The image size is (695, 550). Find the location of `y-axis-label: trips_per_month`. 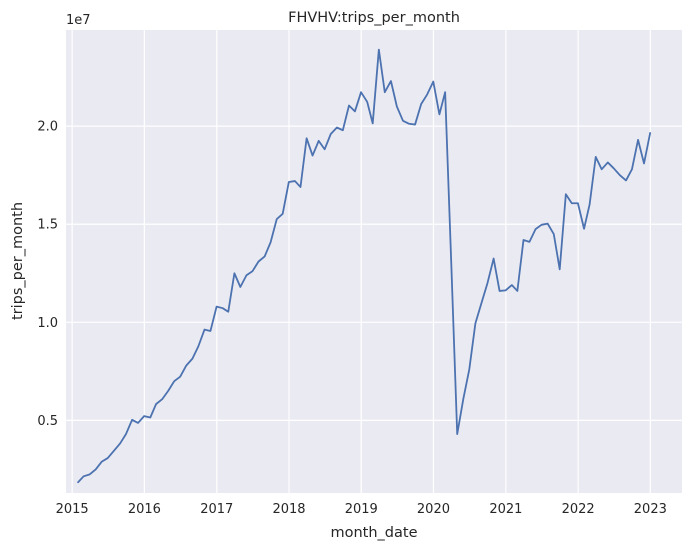

y-axis-label: trips_per_month is located at coordinates (18, 261).